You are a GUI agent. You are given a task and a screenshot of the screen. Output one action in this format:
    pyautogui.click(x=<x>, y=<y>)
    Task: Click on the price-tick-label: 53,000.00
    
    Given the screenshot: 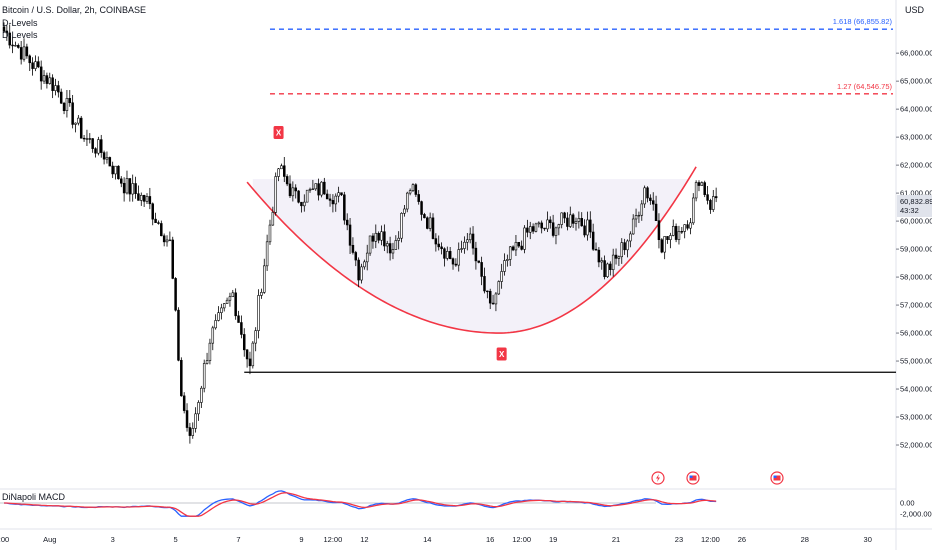 What is the action you would take?
    pyautogui.click(x=916, y=417)
    